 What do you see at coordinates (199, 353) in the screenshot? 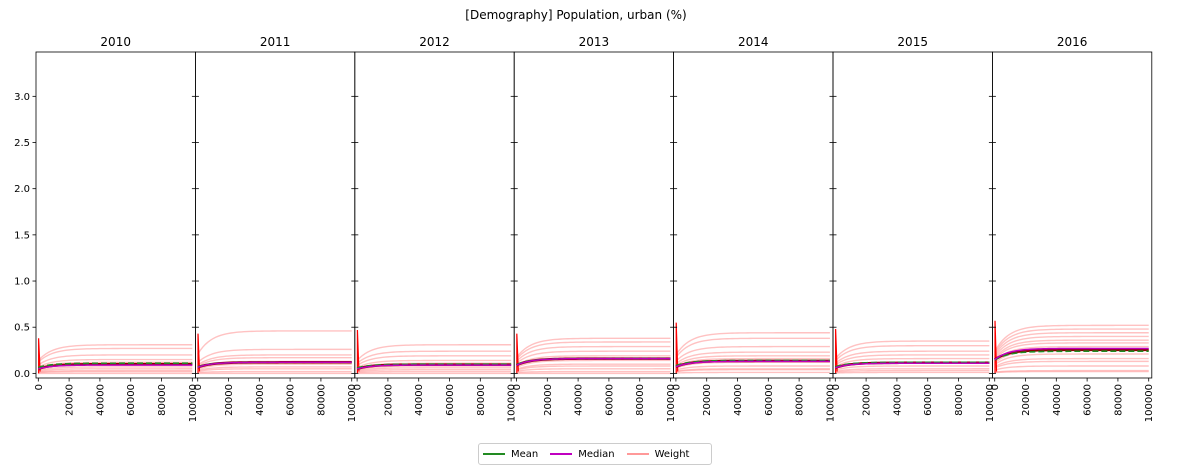
I see `spike-2011` at bounding box center [199, 353].